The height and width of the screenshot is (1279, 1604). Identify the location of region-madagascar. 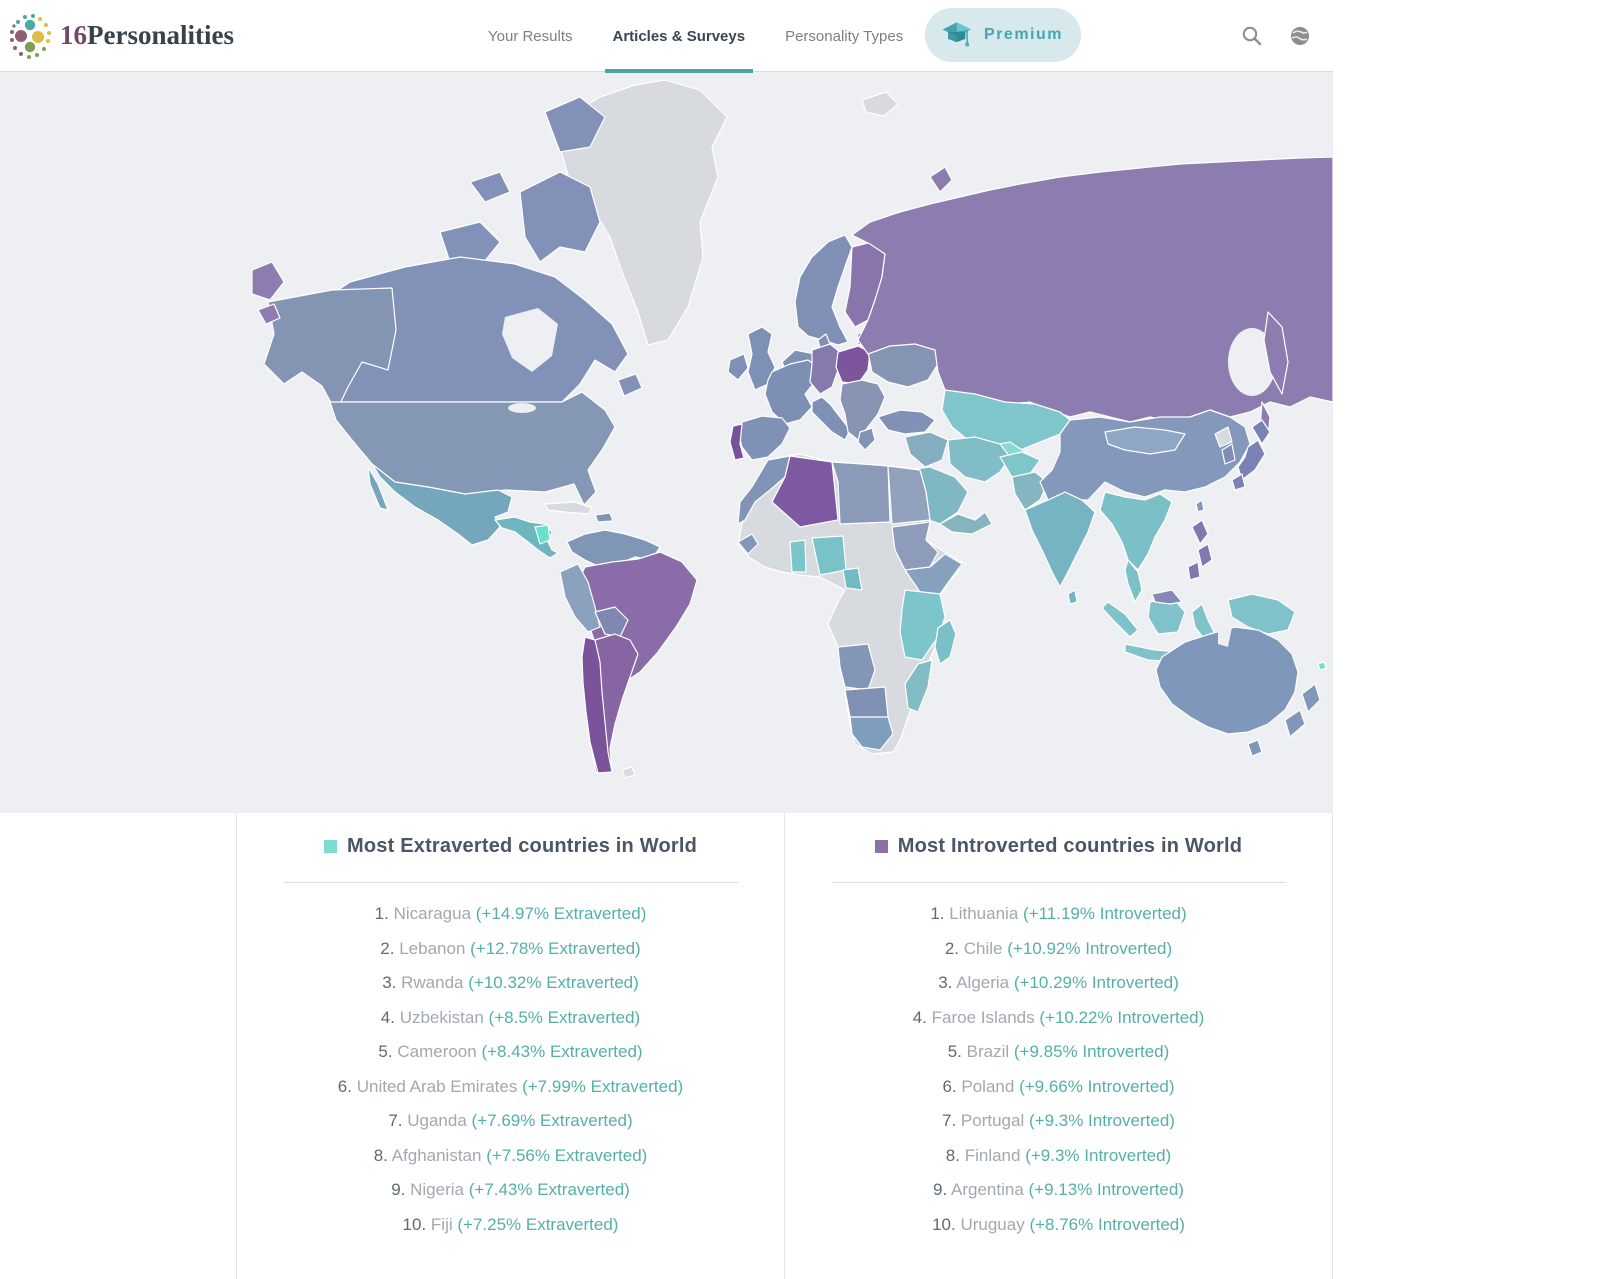
(945, 642).